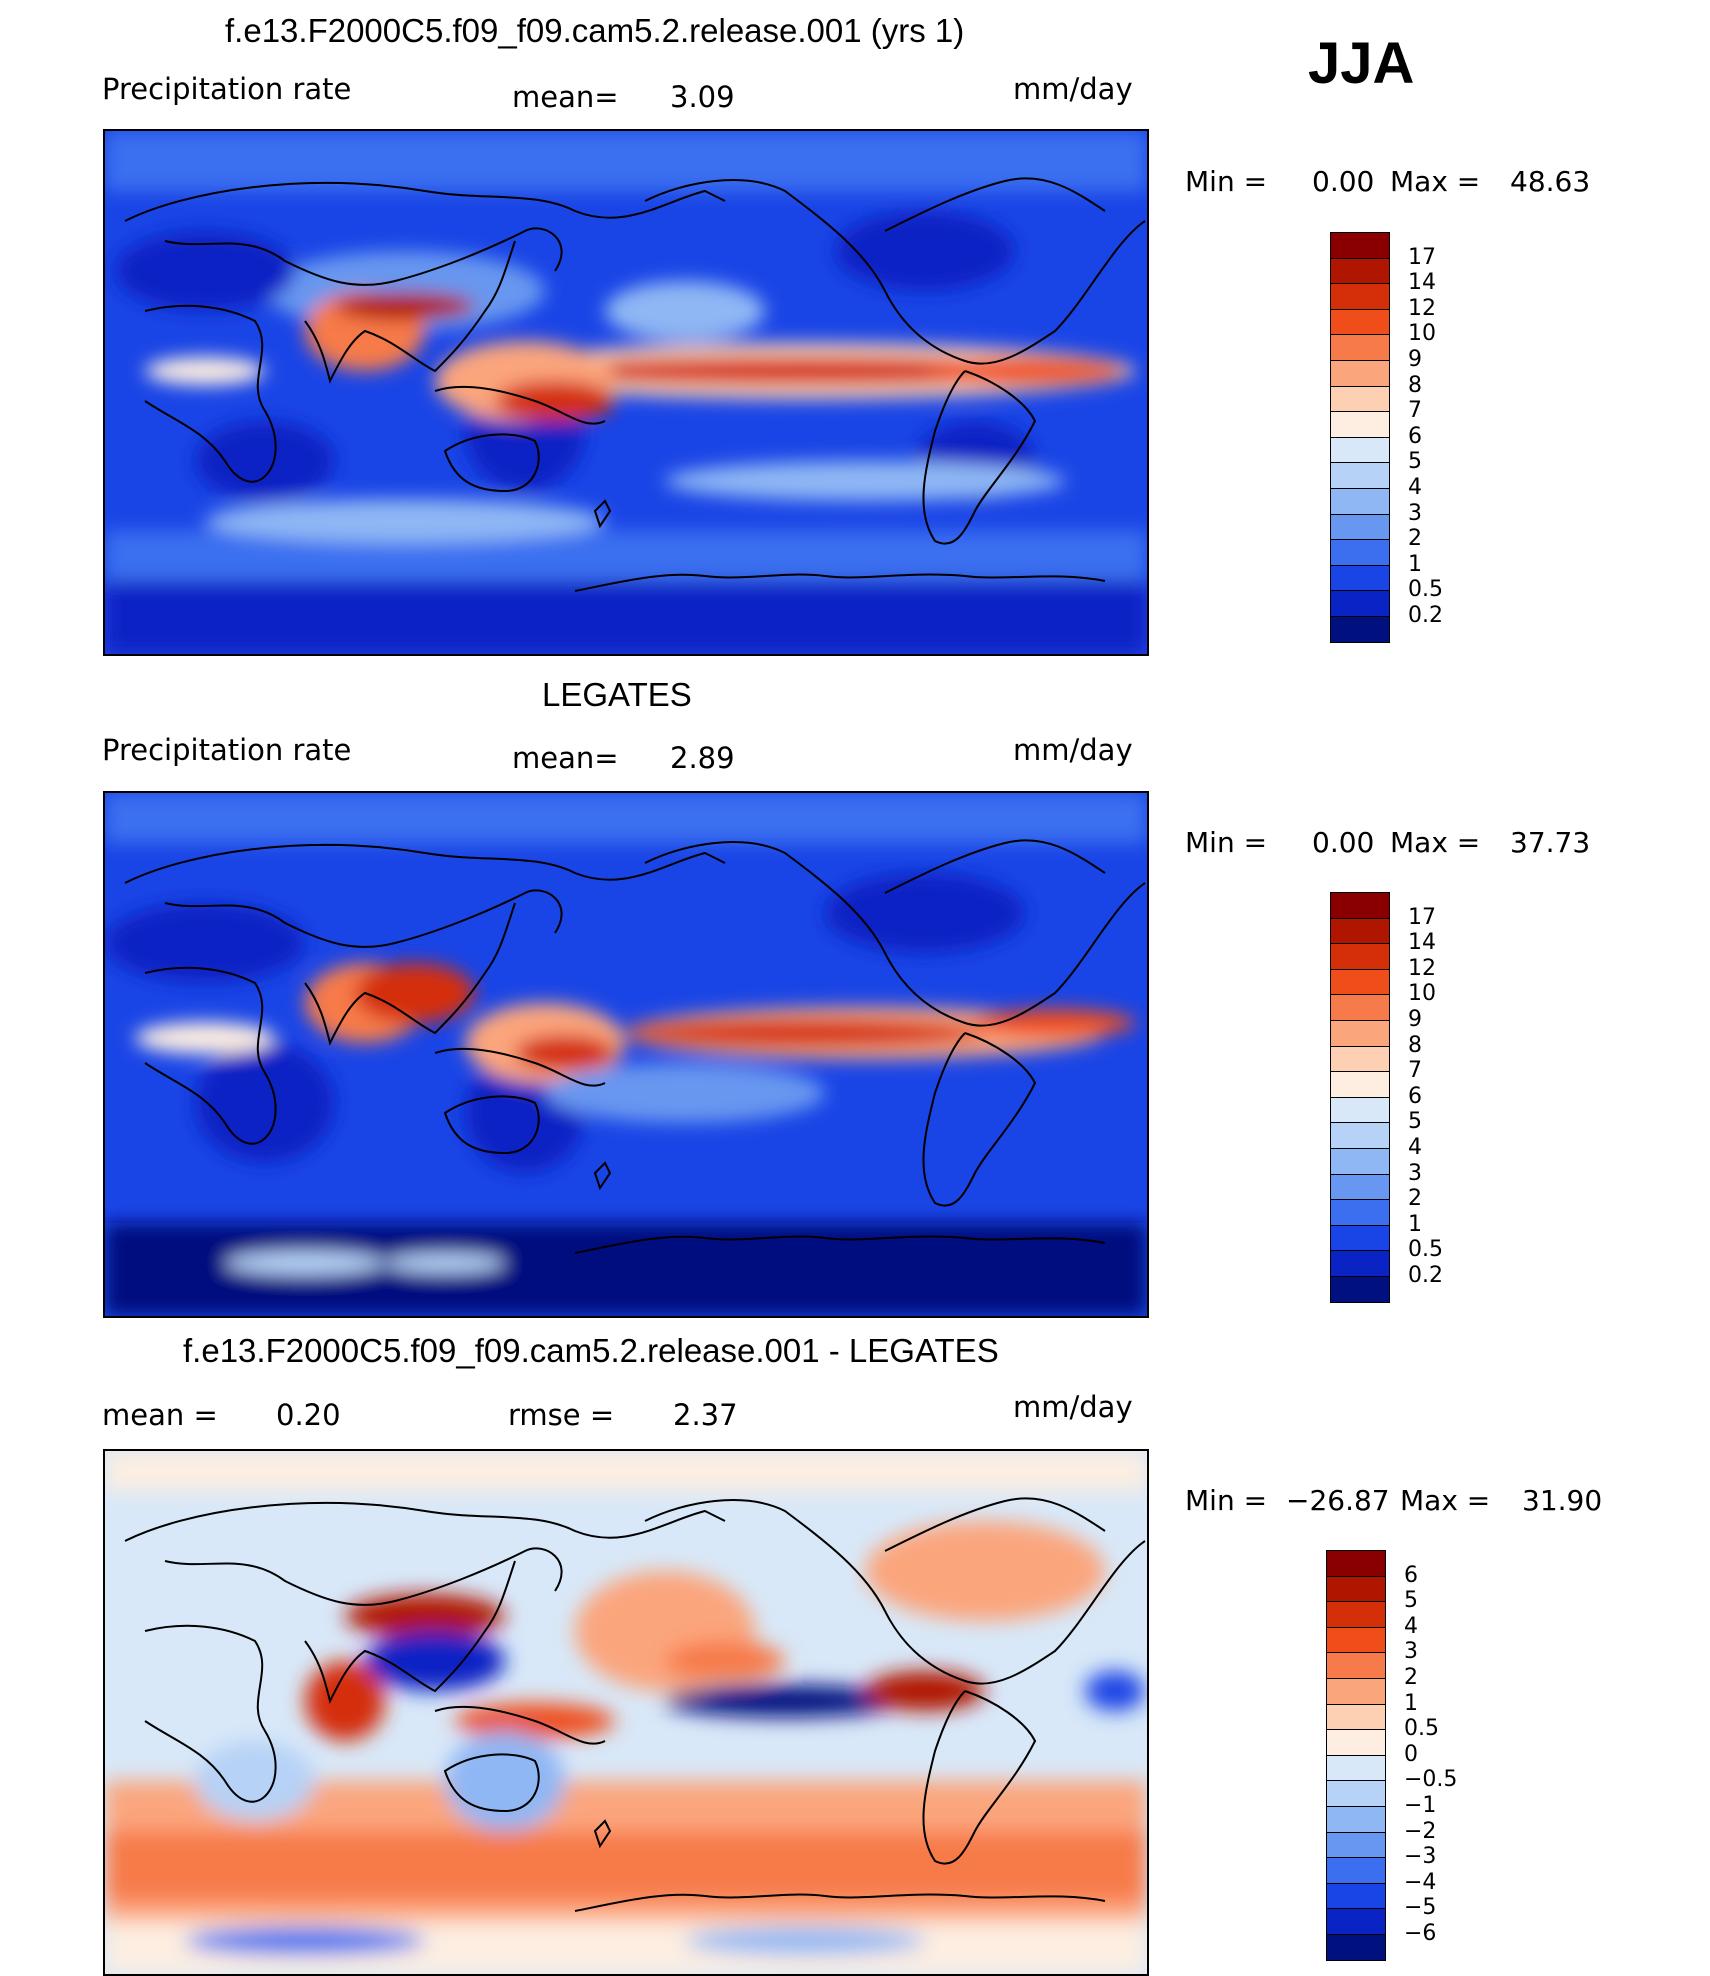  What do you see at coordinates (1550, 181) in the screenshot?
I see `panel-1-max-value: 48.63` at bounding box center [1550, 181].